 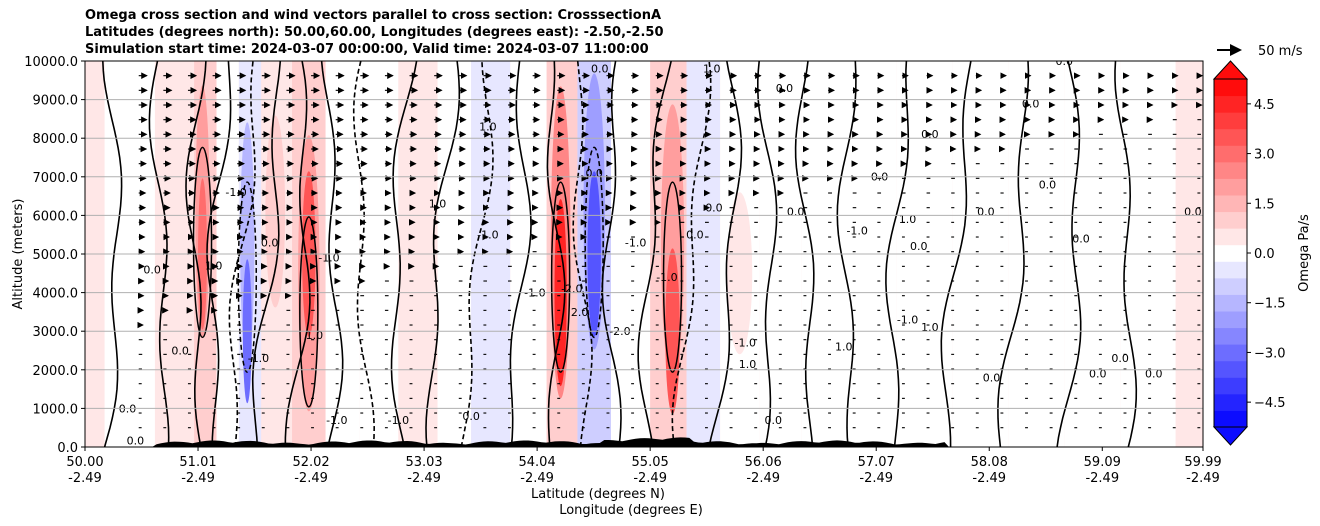 I want to click on y-tick-label: 2000.0, so click(x=56, y=371).